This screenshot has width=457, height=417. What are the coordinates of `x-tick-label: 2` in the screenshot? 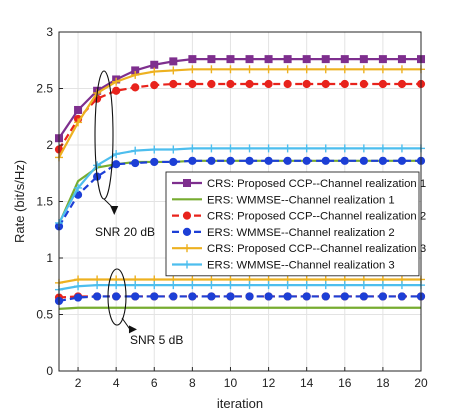 It's located at (78, 383).